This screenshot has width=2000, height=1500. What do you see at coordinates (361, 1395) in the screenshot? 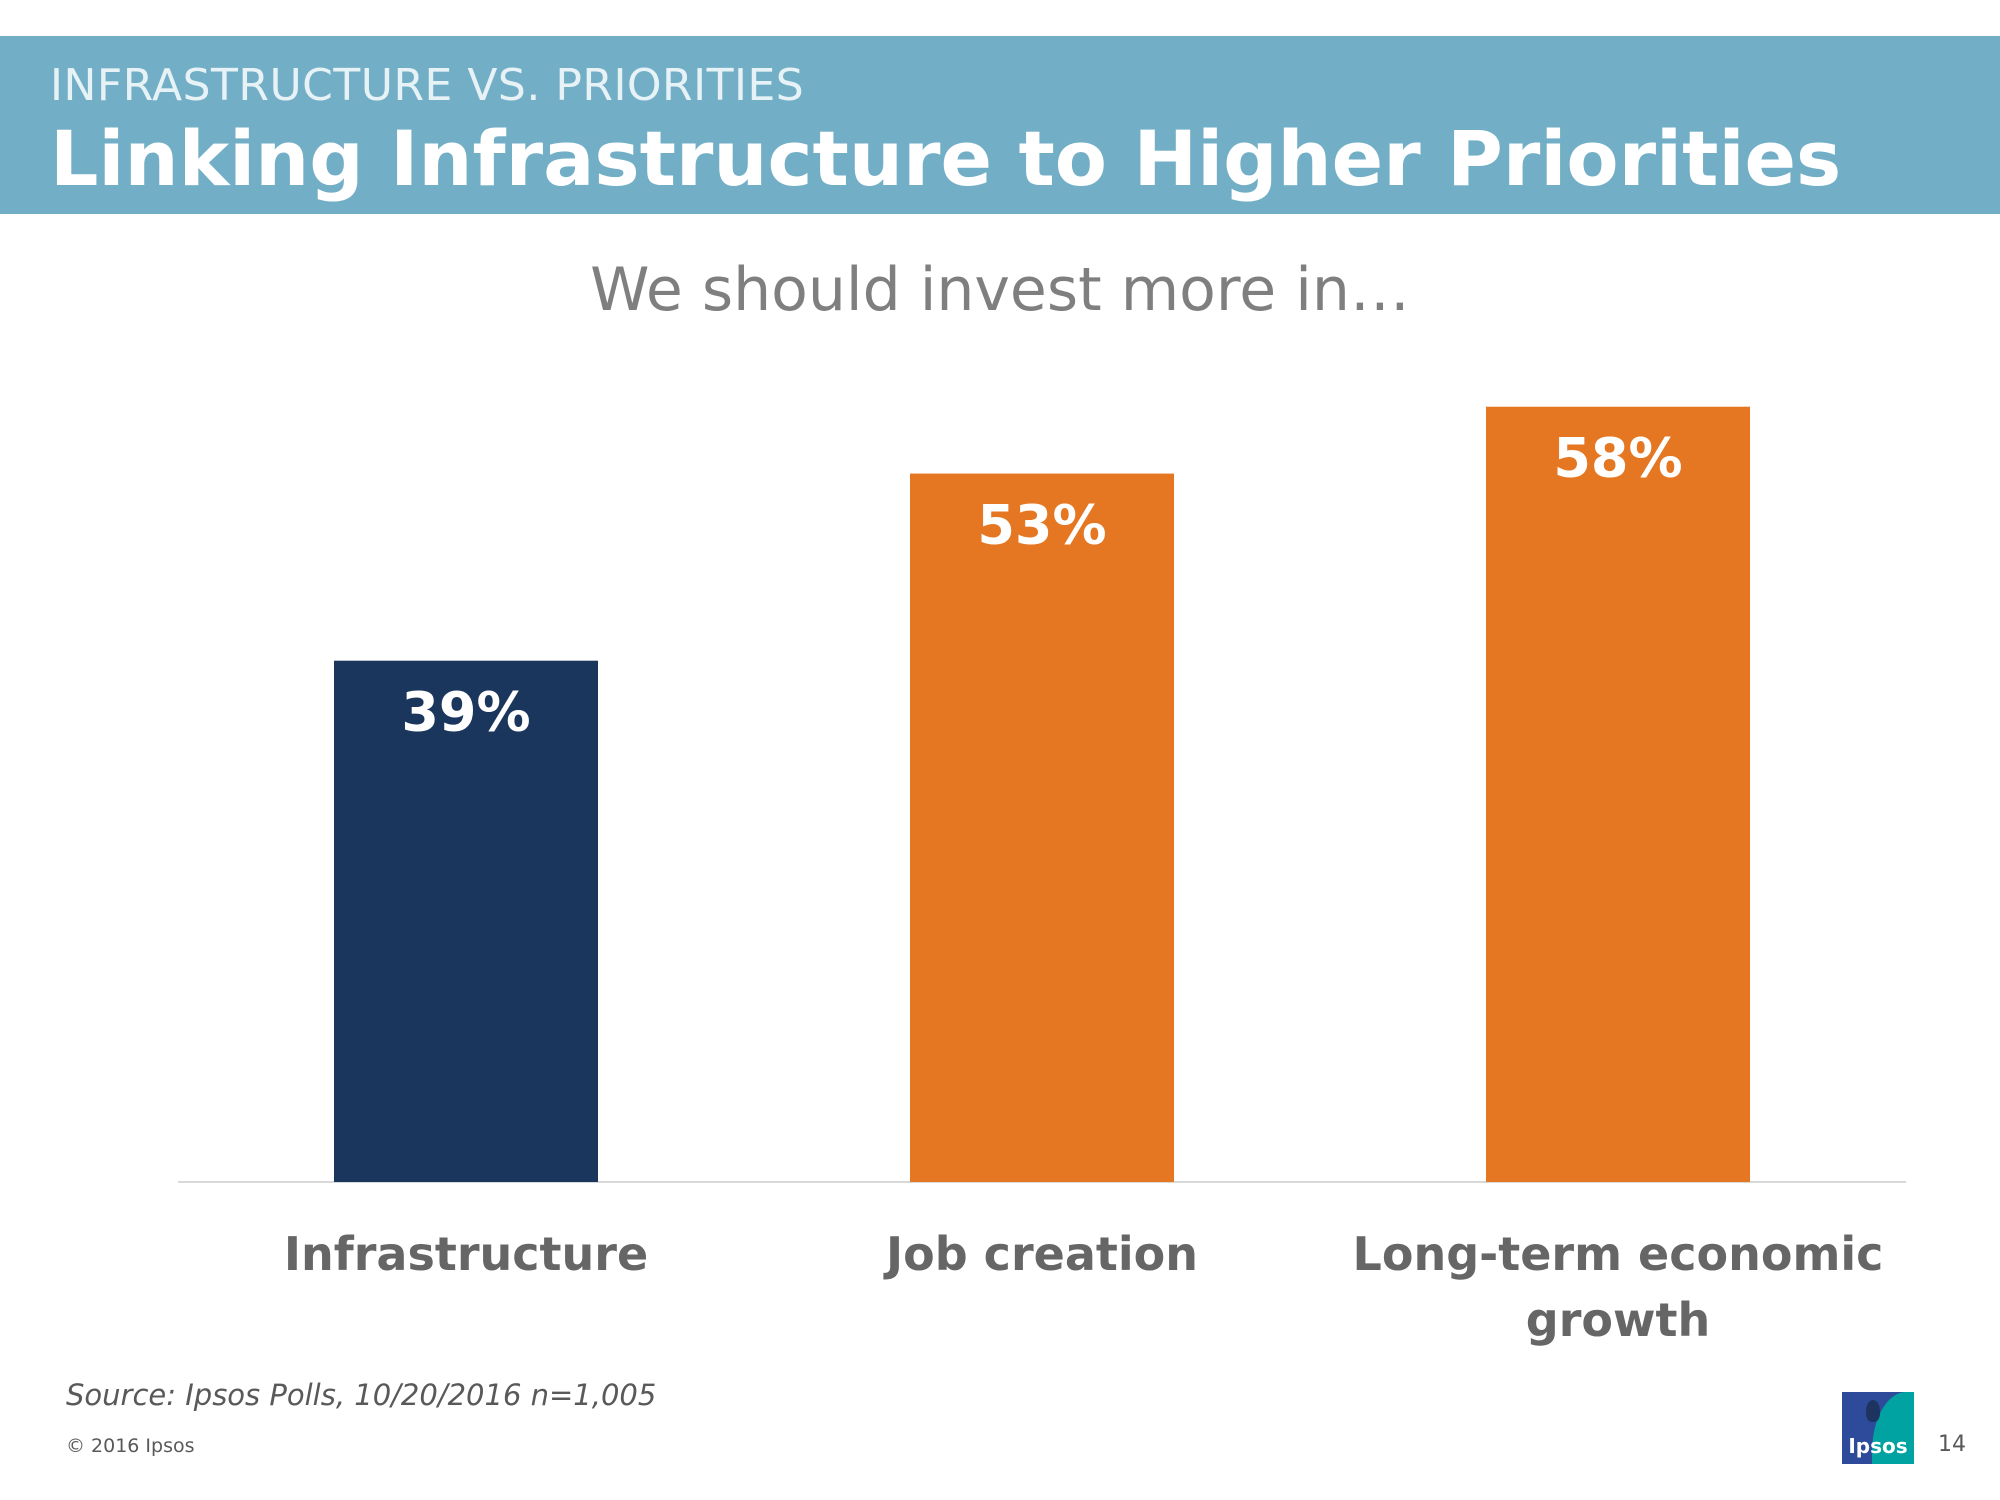
I see `source-note: Source: Ipsos Polls, 10/20/2016 n=1,005` at bounding box center [361, 1395].